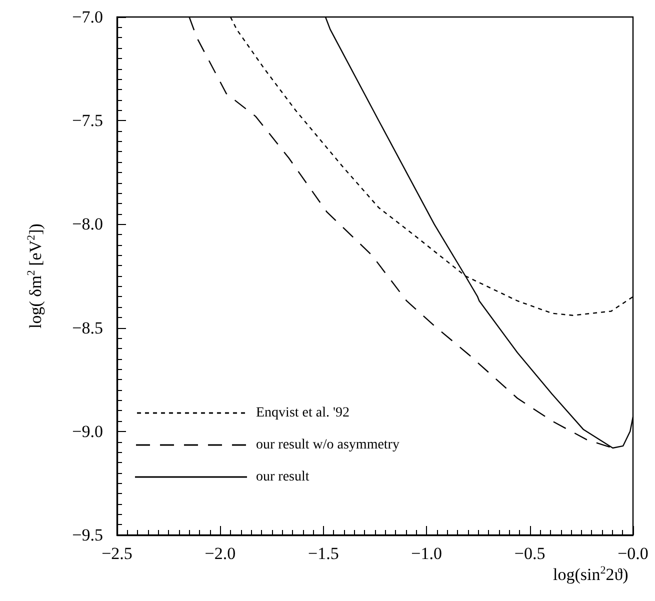  Describe the element at coordinates (87, 328) in the screenshot. I see `y-tick-label: −8.5` at that location.